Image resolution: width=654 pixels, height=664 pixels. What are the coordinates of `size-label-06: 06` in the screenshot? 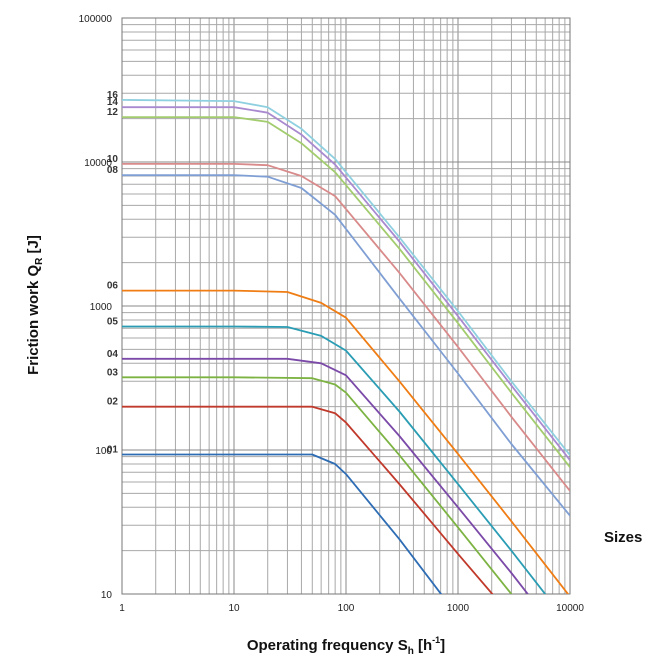 It's located at (113, 286).